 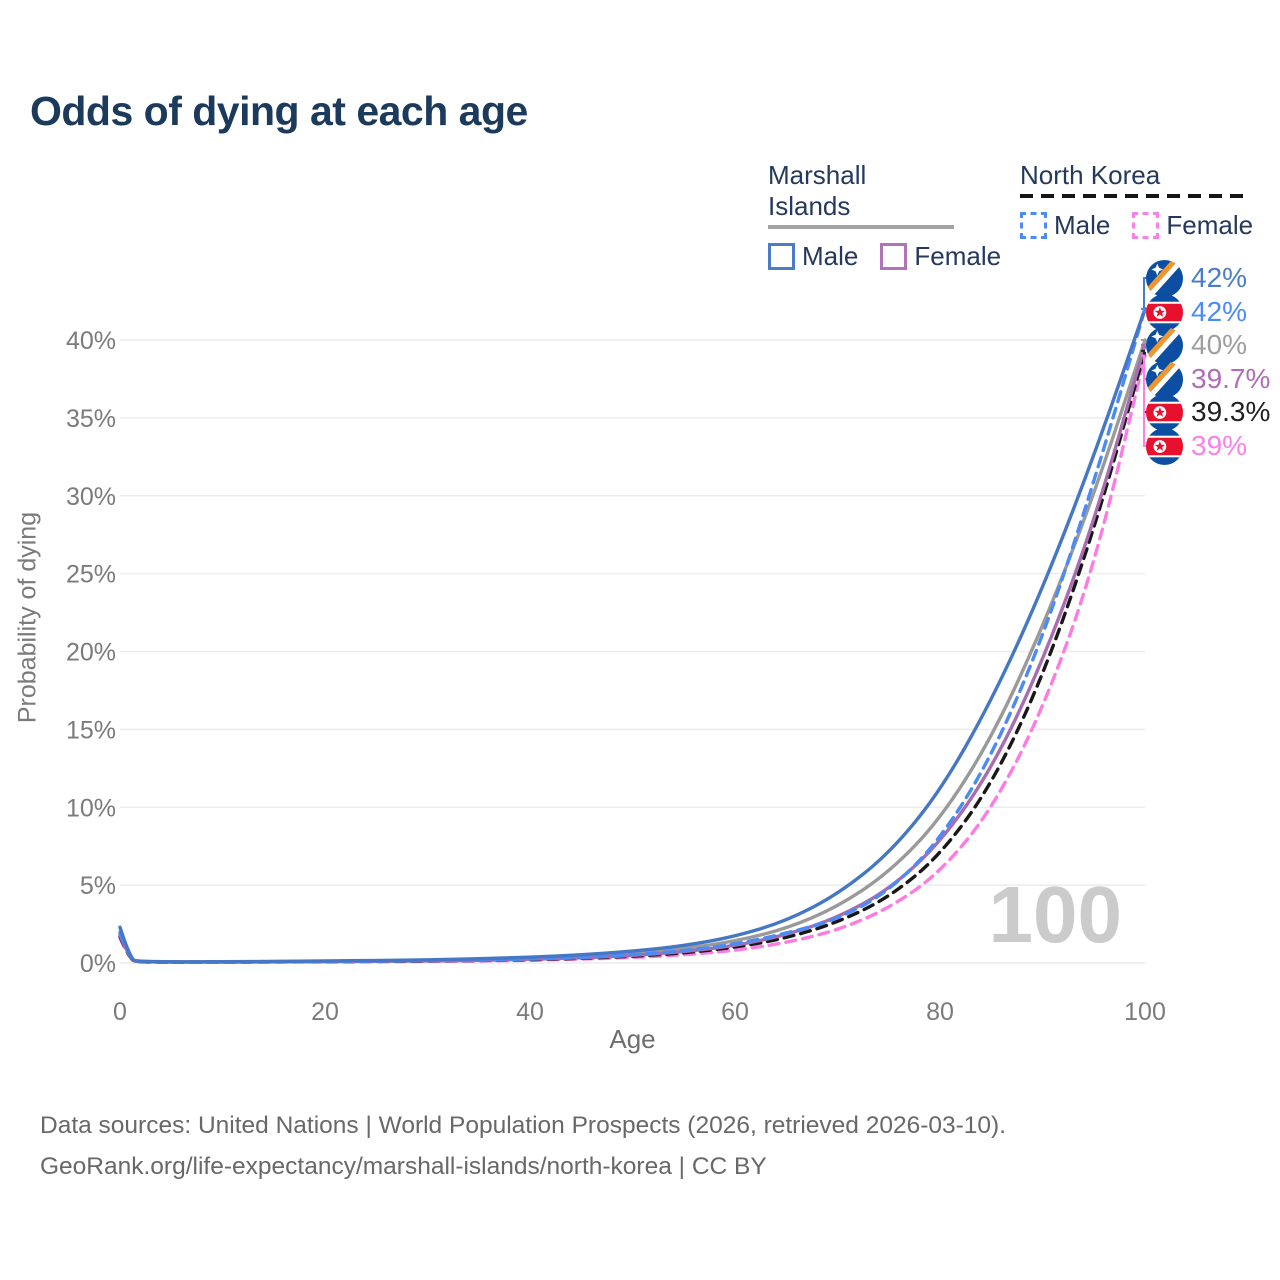 I want to click on svg-text: 20%, so click(x=91, y=653).